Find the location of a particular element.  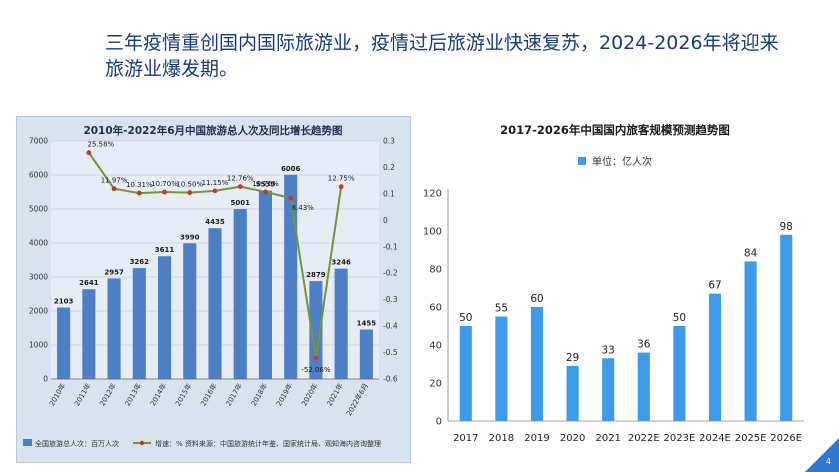

bar-value-label: 36 is located at coordinates (644, 345).